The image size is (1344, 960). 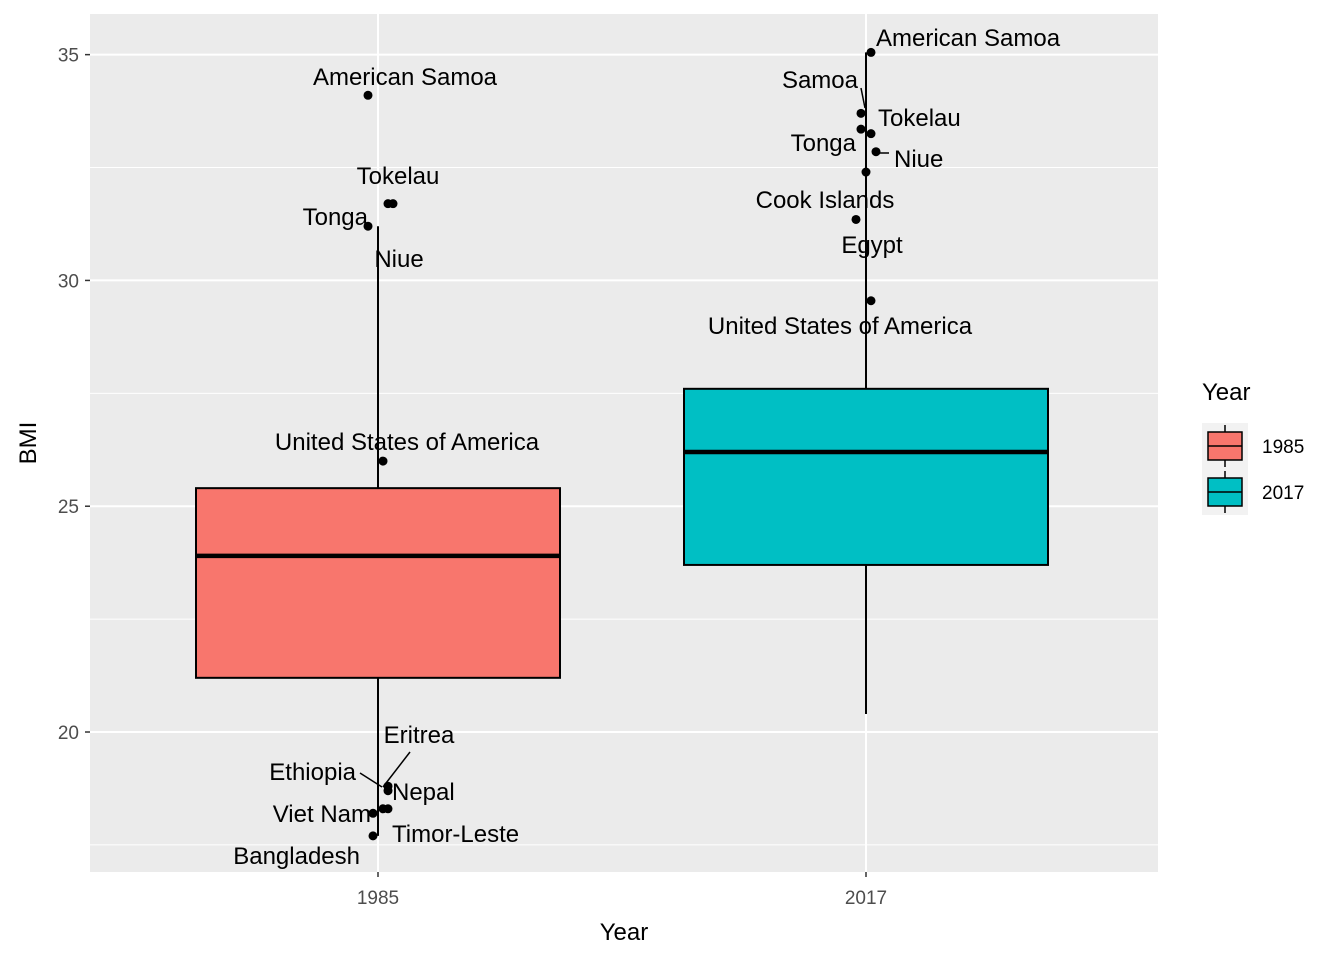 I want to click on point-label: Egypt, so click(x=872, y=245).